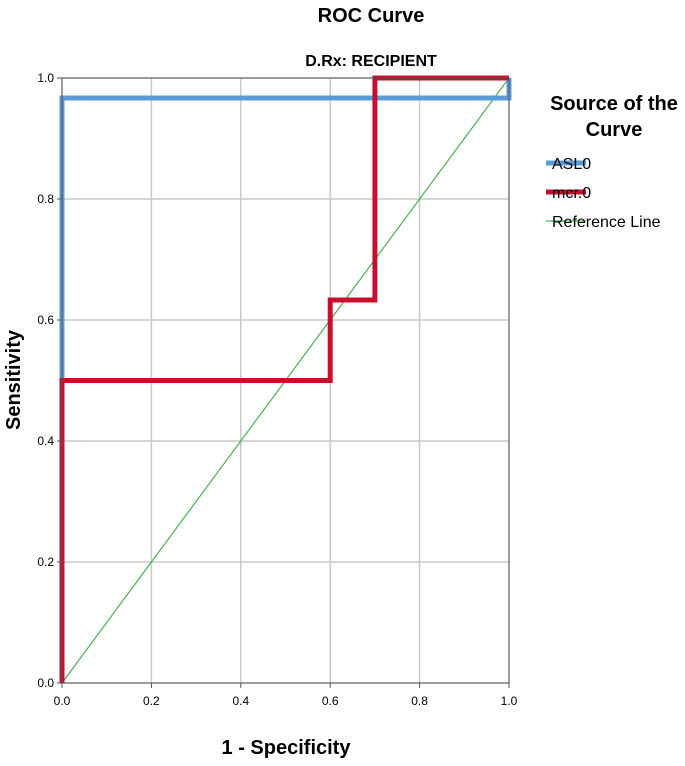 This screenshot has height=766, width=685. Describe the element at coordinates (419, 701) in the screenshot. I see `x-tick-label: 0.8` at that location.